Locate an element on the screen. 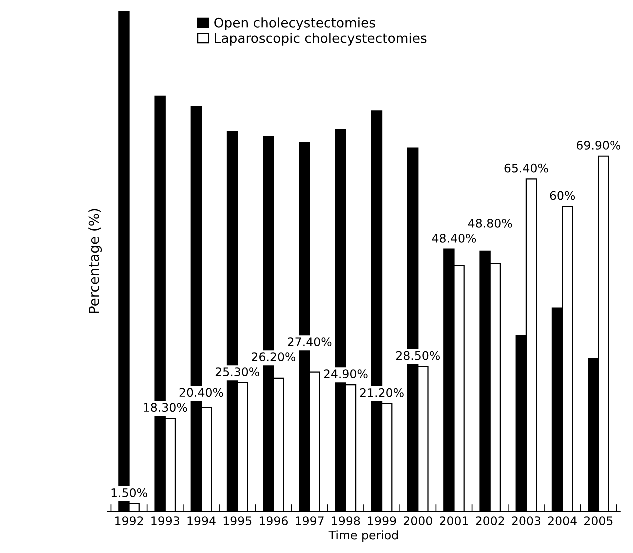  legend-label: Laparoscopic cholecystectomies is located at coordinates (321, 39).